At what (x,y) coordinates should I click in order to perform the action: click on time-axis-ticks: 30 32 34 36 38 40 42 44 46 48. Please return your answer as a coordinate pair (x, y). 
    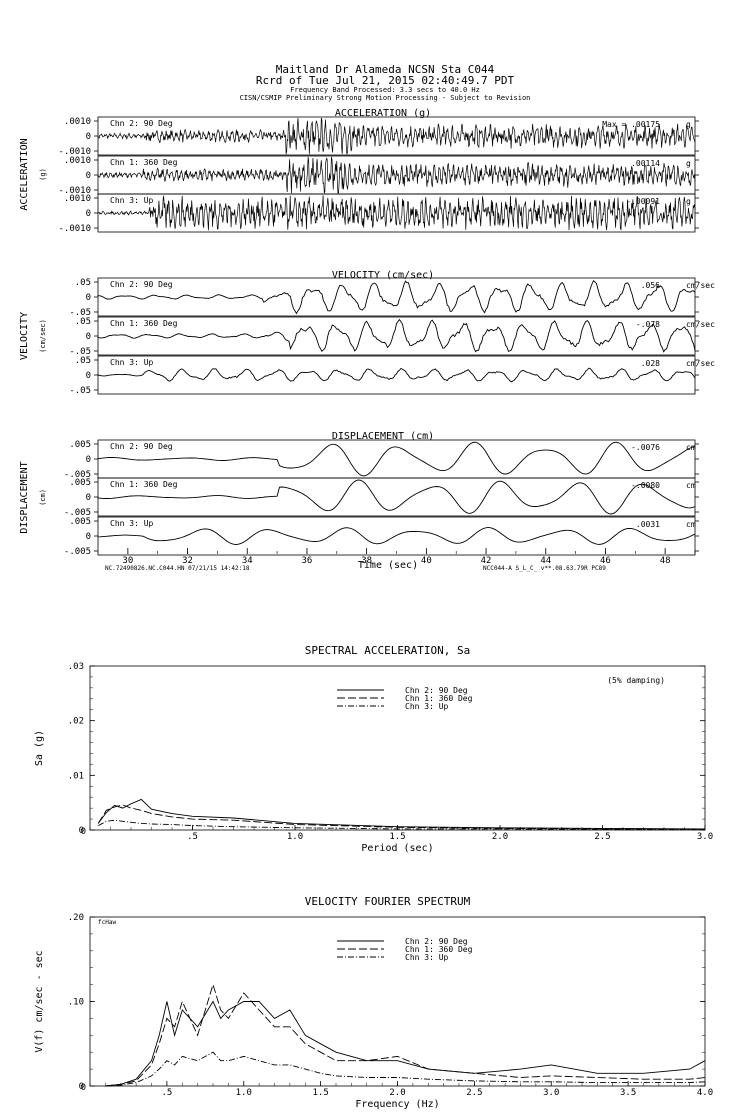
    Looking at the image, I should click on (409, 557).